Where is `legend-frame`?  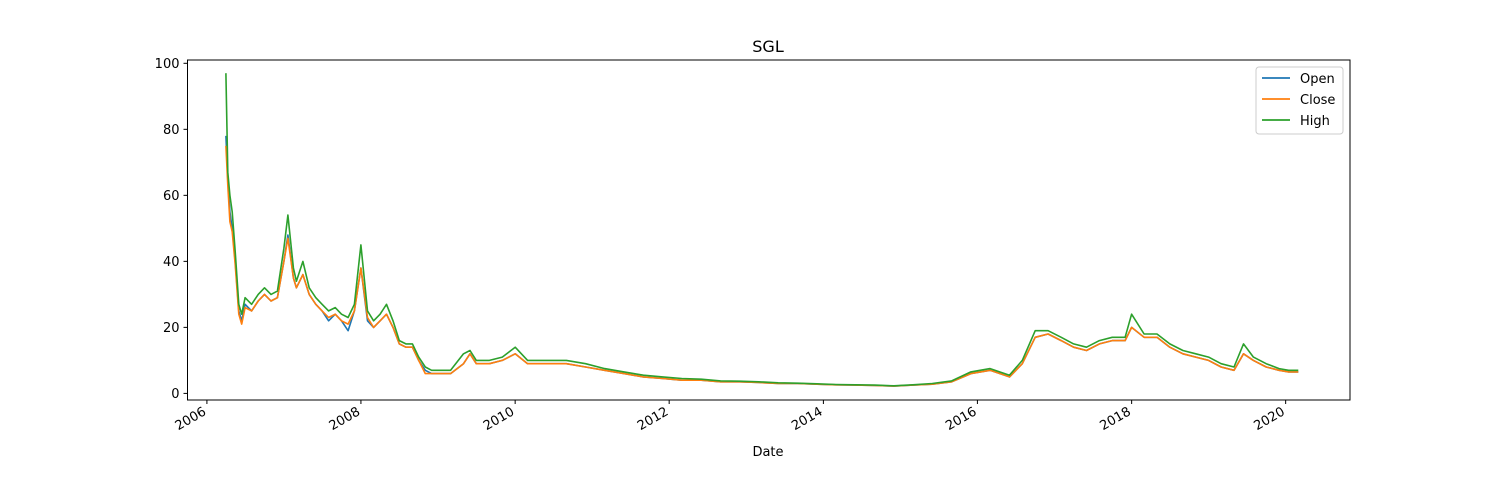
legend-frame is located at coordinates (1299, 100).